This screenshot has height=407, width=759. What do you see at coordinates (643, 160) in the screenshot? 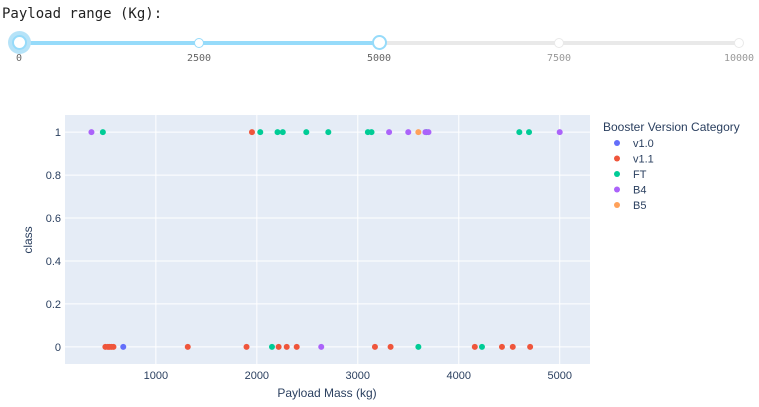
I see `legend-item-label: v1.1` at bounding box center [643, 160].